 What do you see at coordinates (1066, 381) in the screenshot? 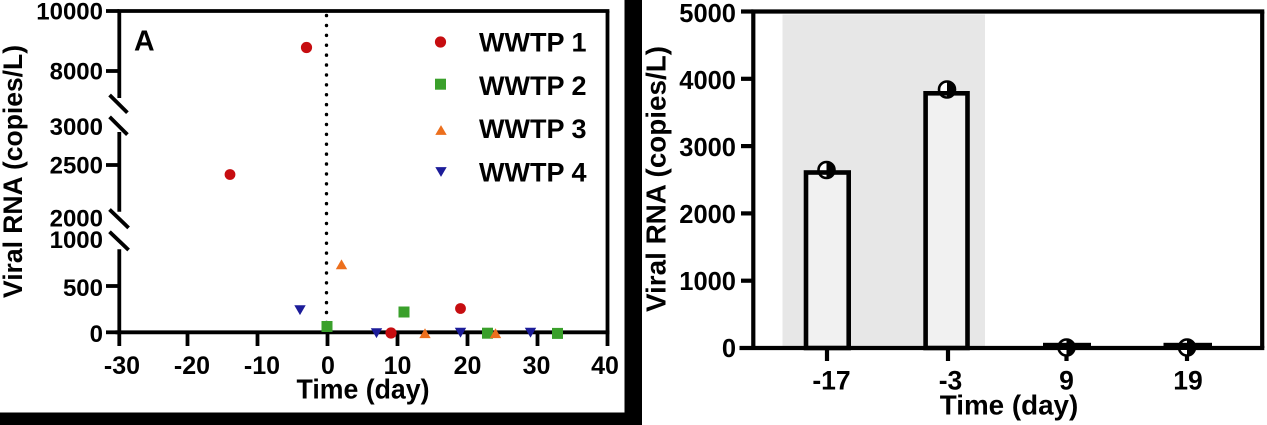
I see `svg-text: 9` at bounding box center [1066, 381].